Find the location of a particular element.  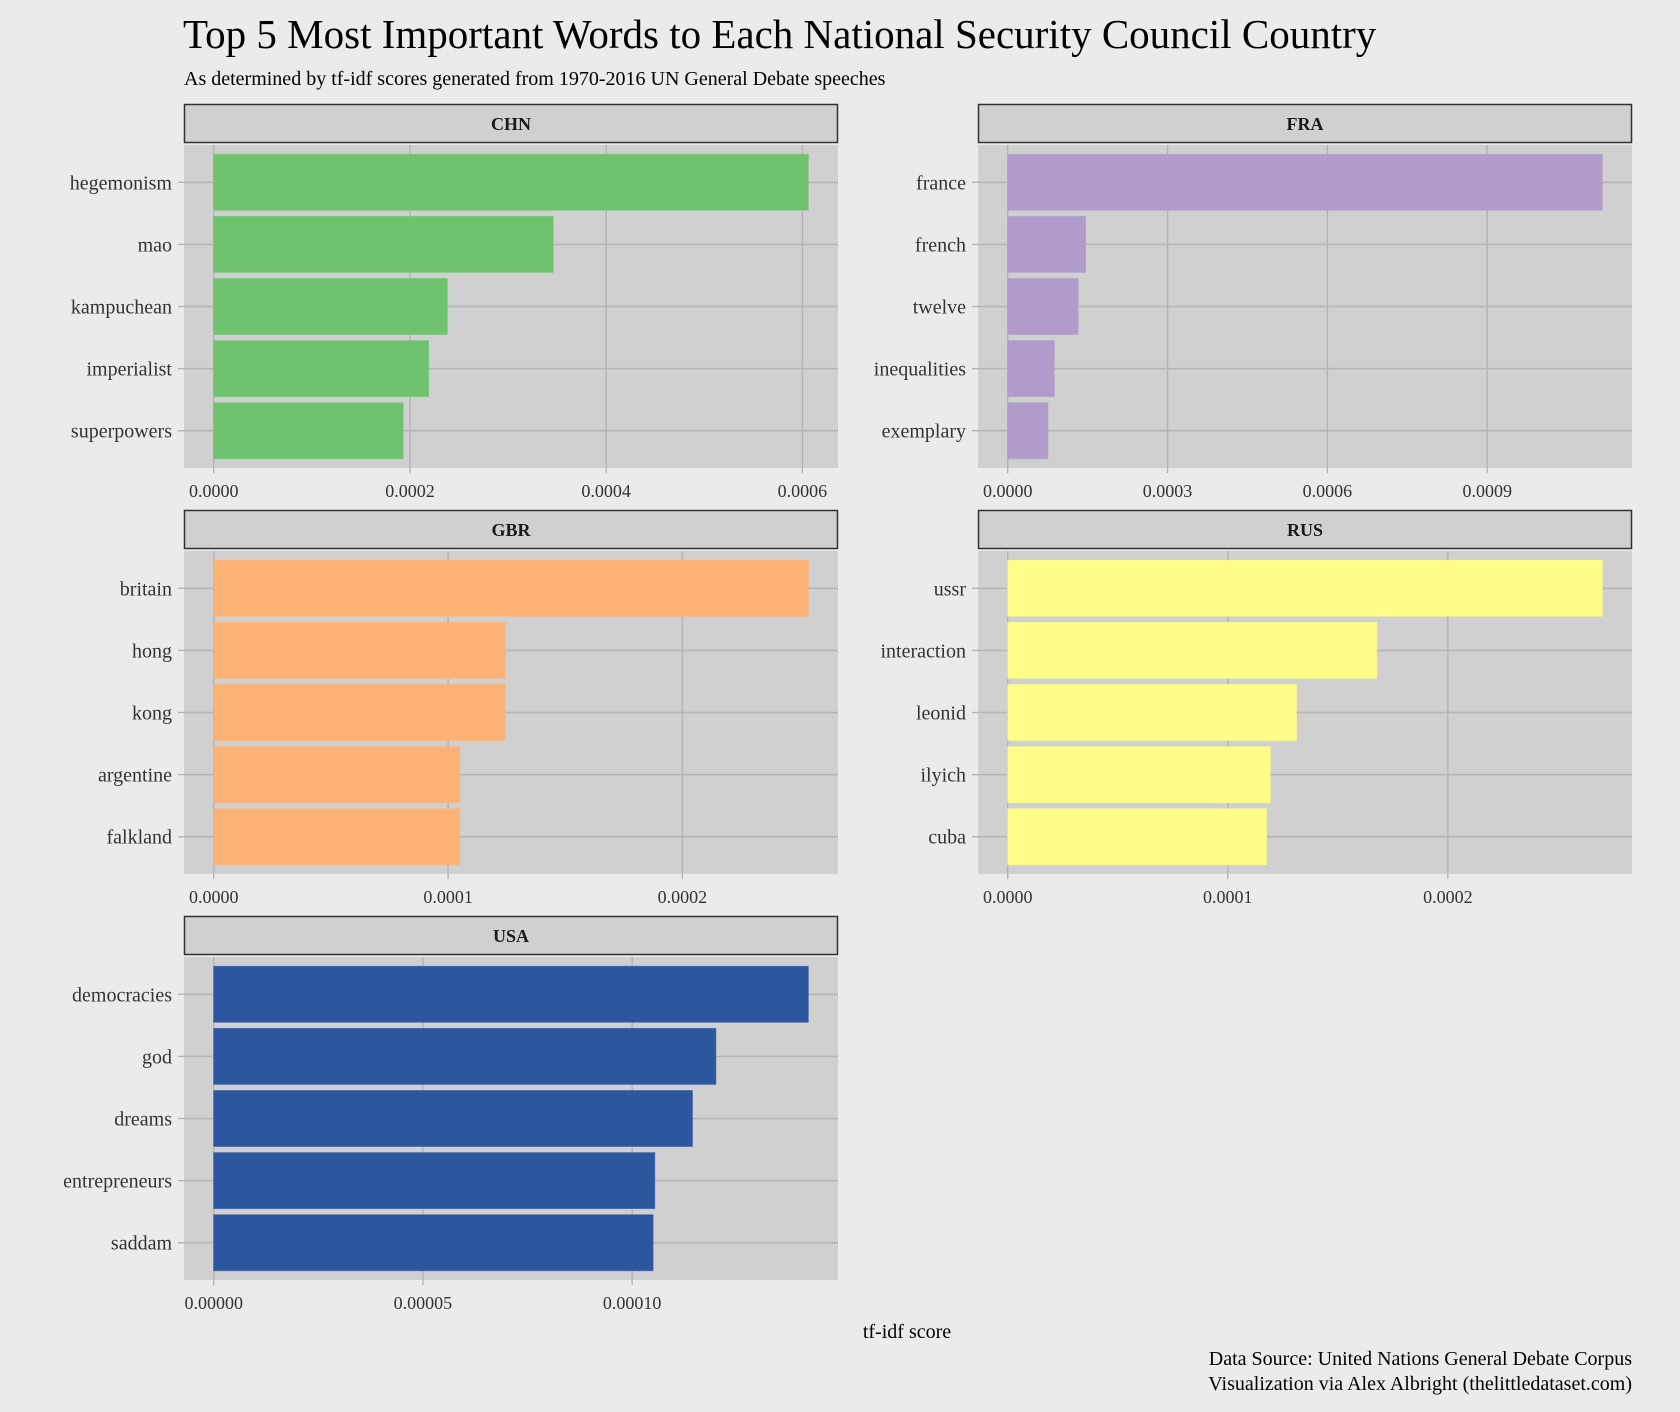

y-tick-label: hegemonism is located at coordinates (121, 183).